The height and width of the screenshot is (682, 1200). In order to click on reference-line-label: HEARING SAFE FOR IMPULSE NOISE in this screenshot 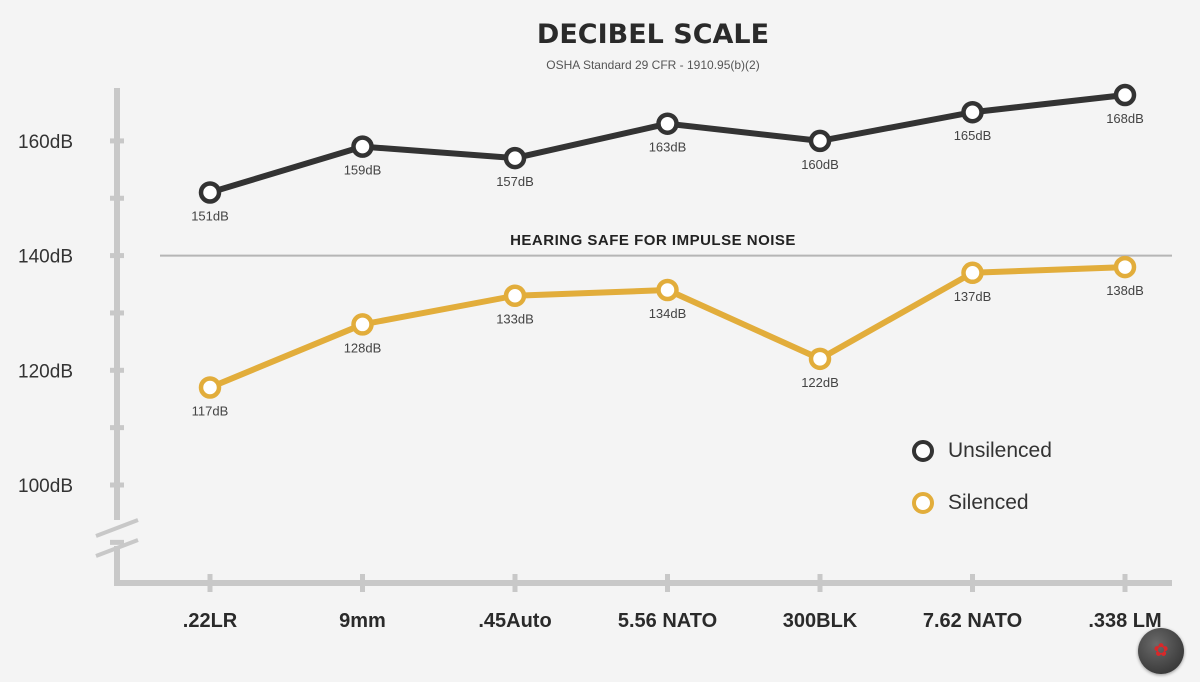, I will do `click(653, 240)`.